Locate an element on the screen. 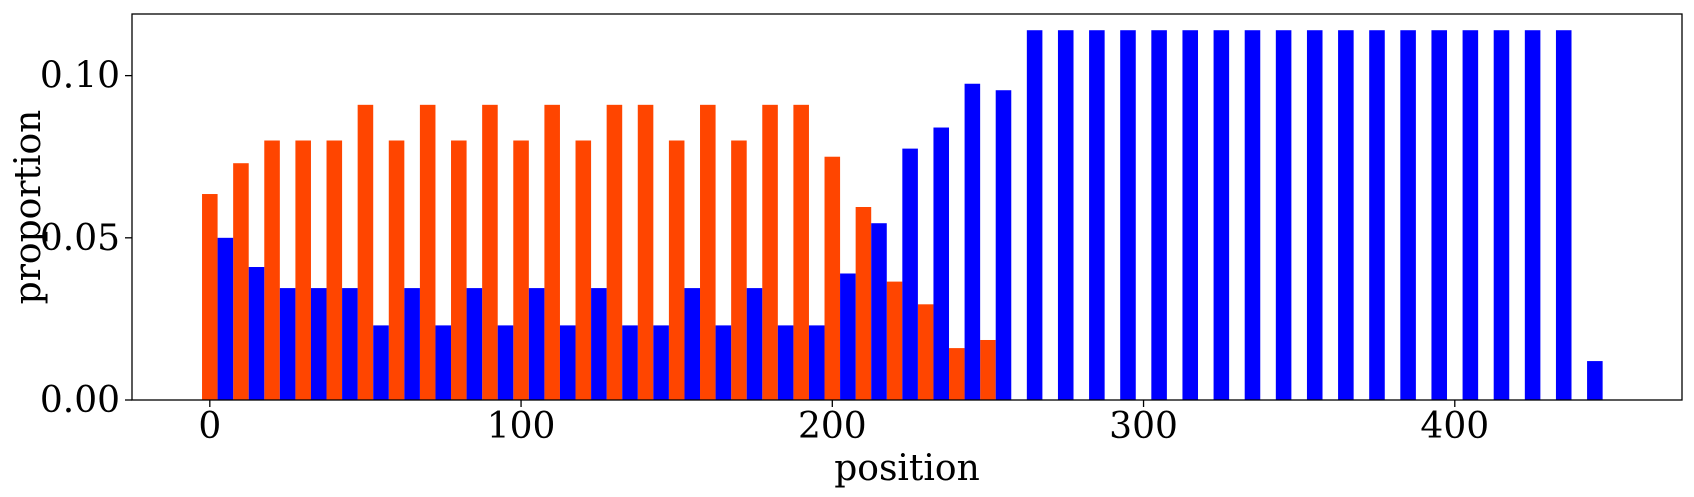 This screenshot has height=497, width=1694. y-tick-label: 0.00 is located at coordinates (80, 400).